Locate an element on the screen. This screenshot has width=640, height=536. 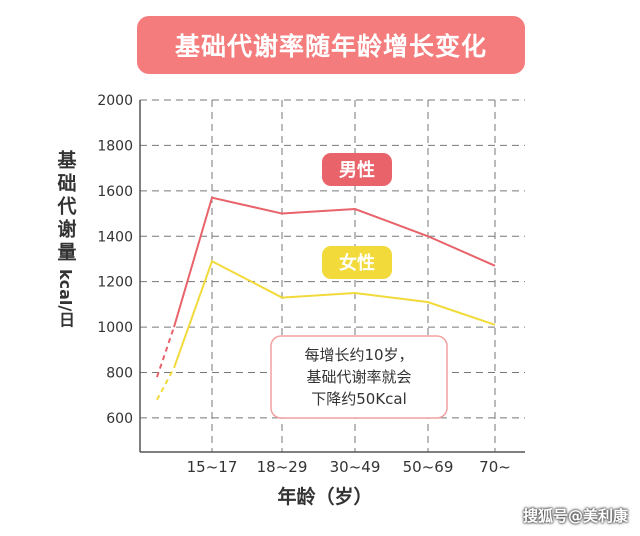
x-tick-label: 50~69 is located at coordinates (428, 467).